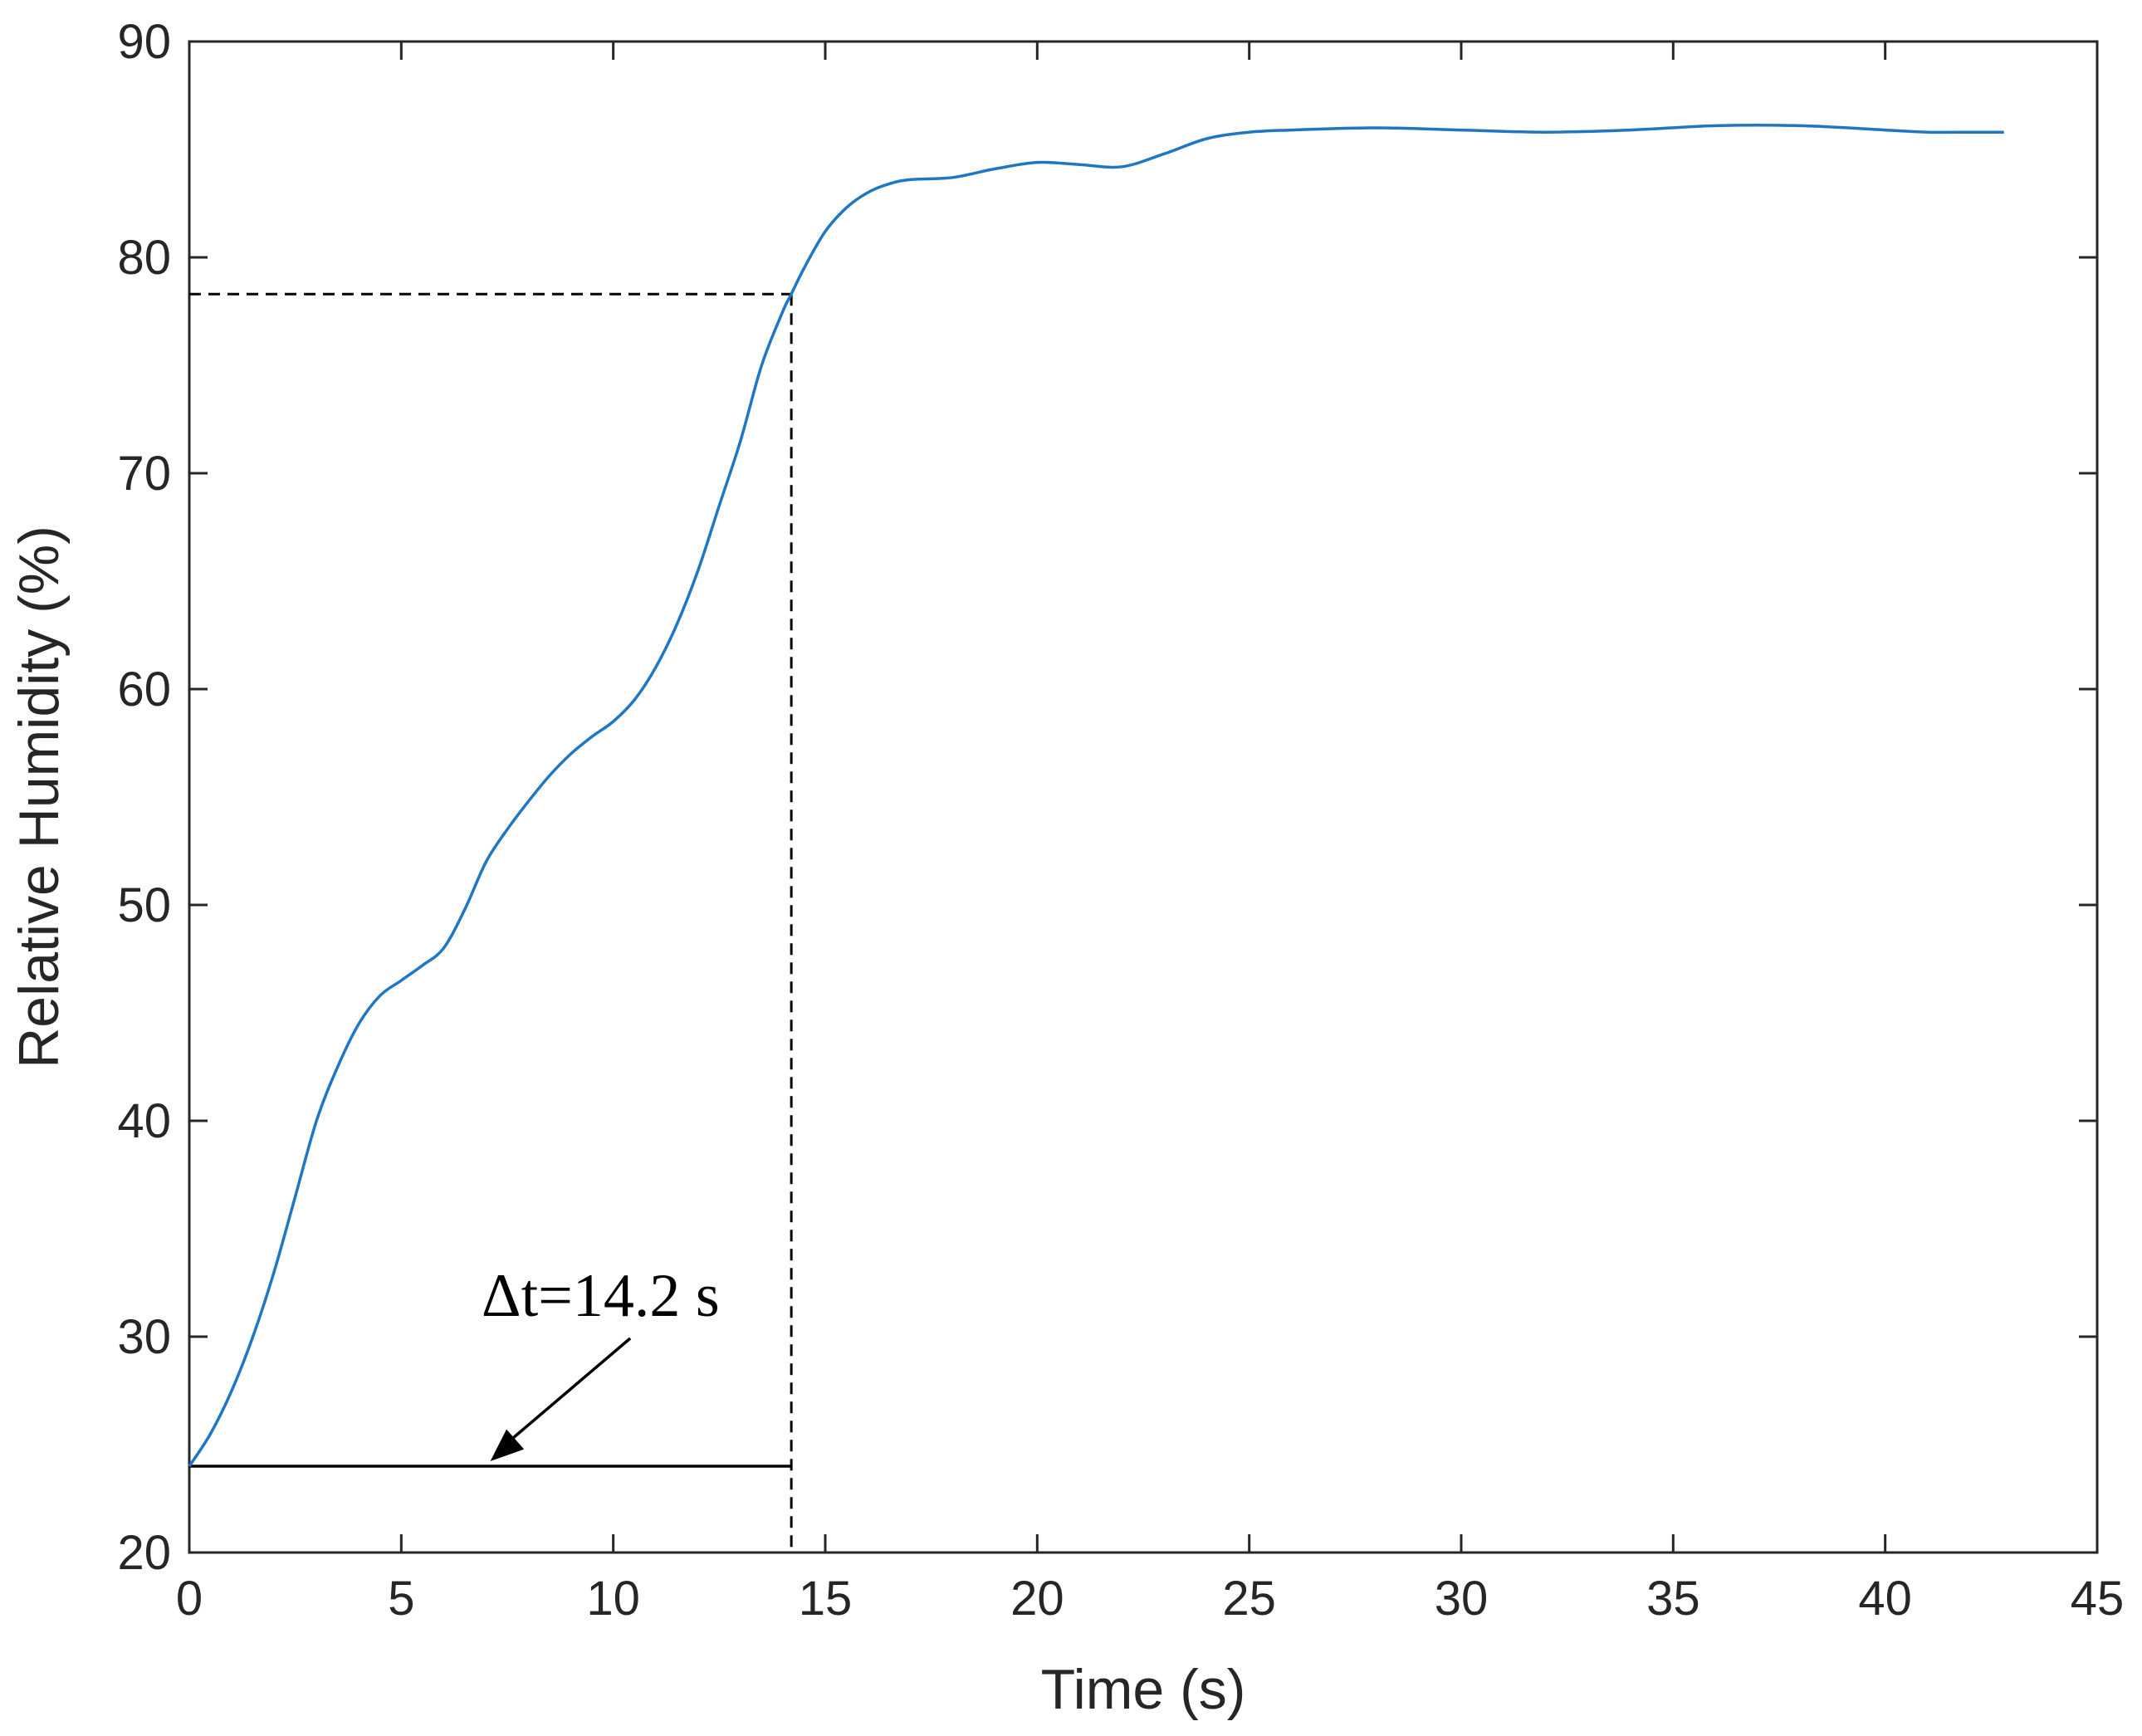  I want to click on y-tick-label: 70, so click(144, 474).